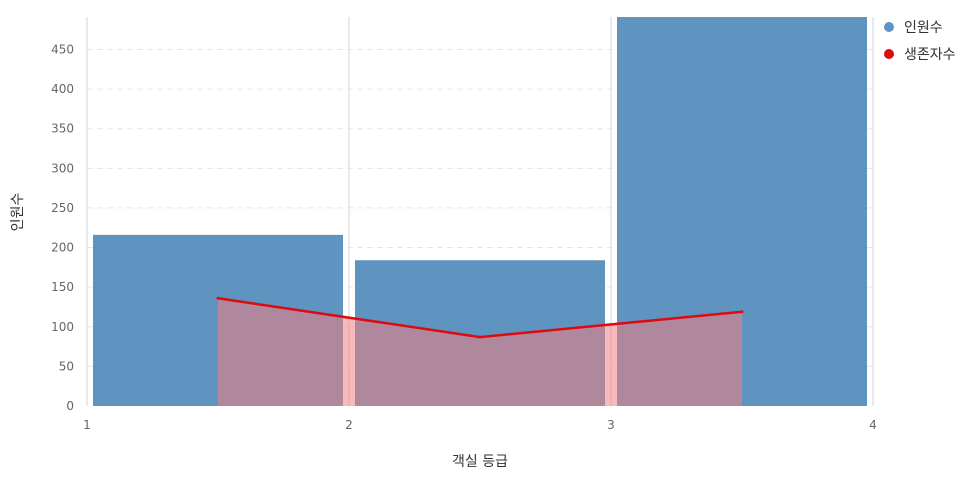 The height and width of the screenshot is (478, 976). I want to click on y-tick-label: 50, so click(66, 366).